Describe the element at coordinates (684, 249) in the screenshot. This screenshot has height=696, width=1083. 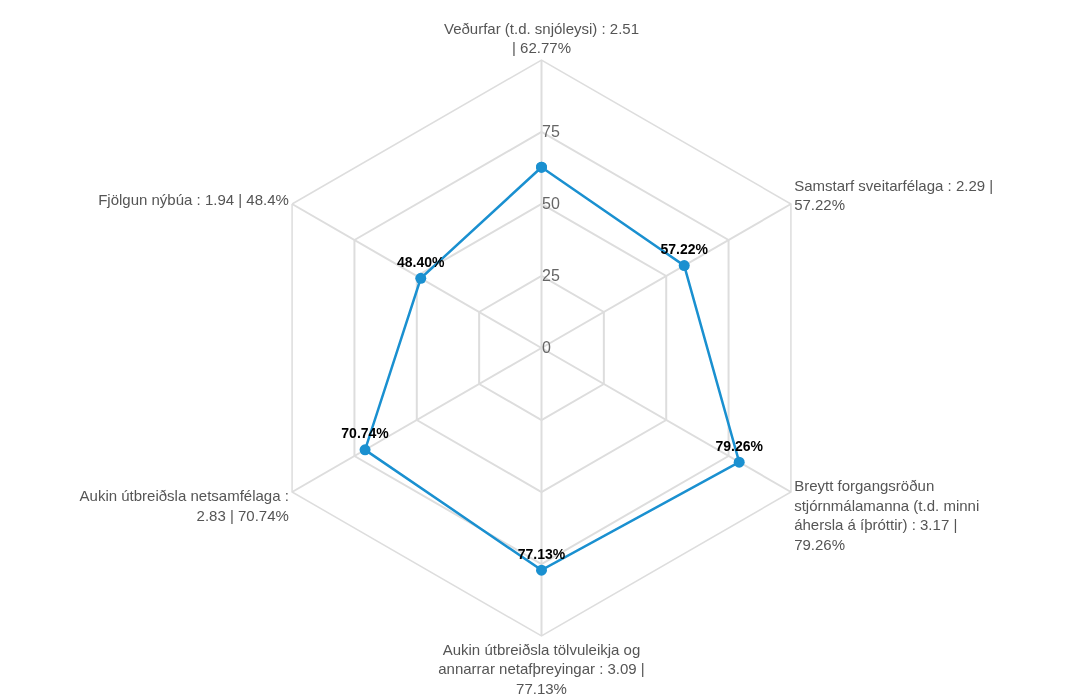
I see `data-label: 57.22%` at that location.